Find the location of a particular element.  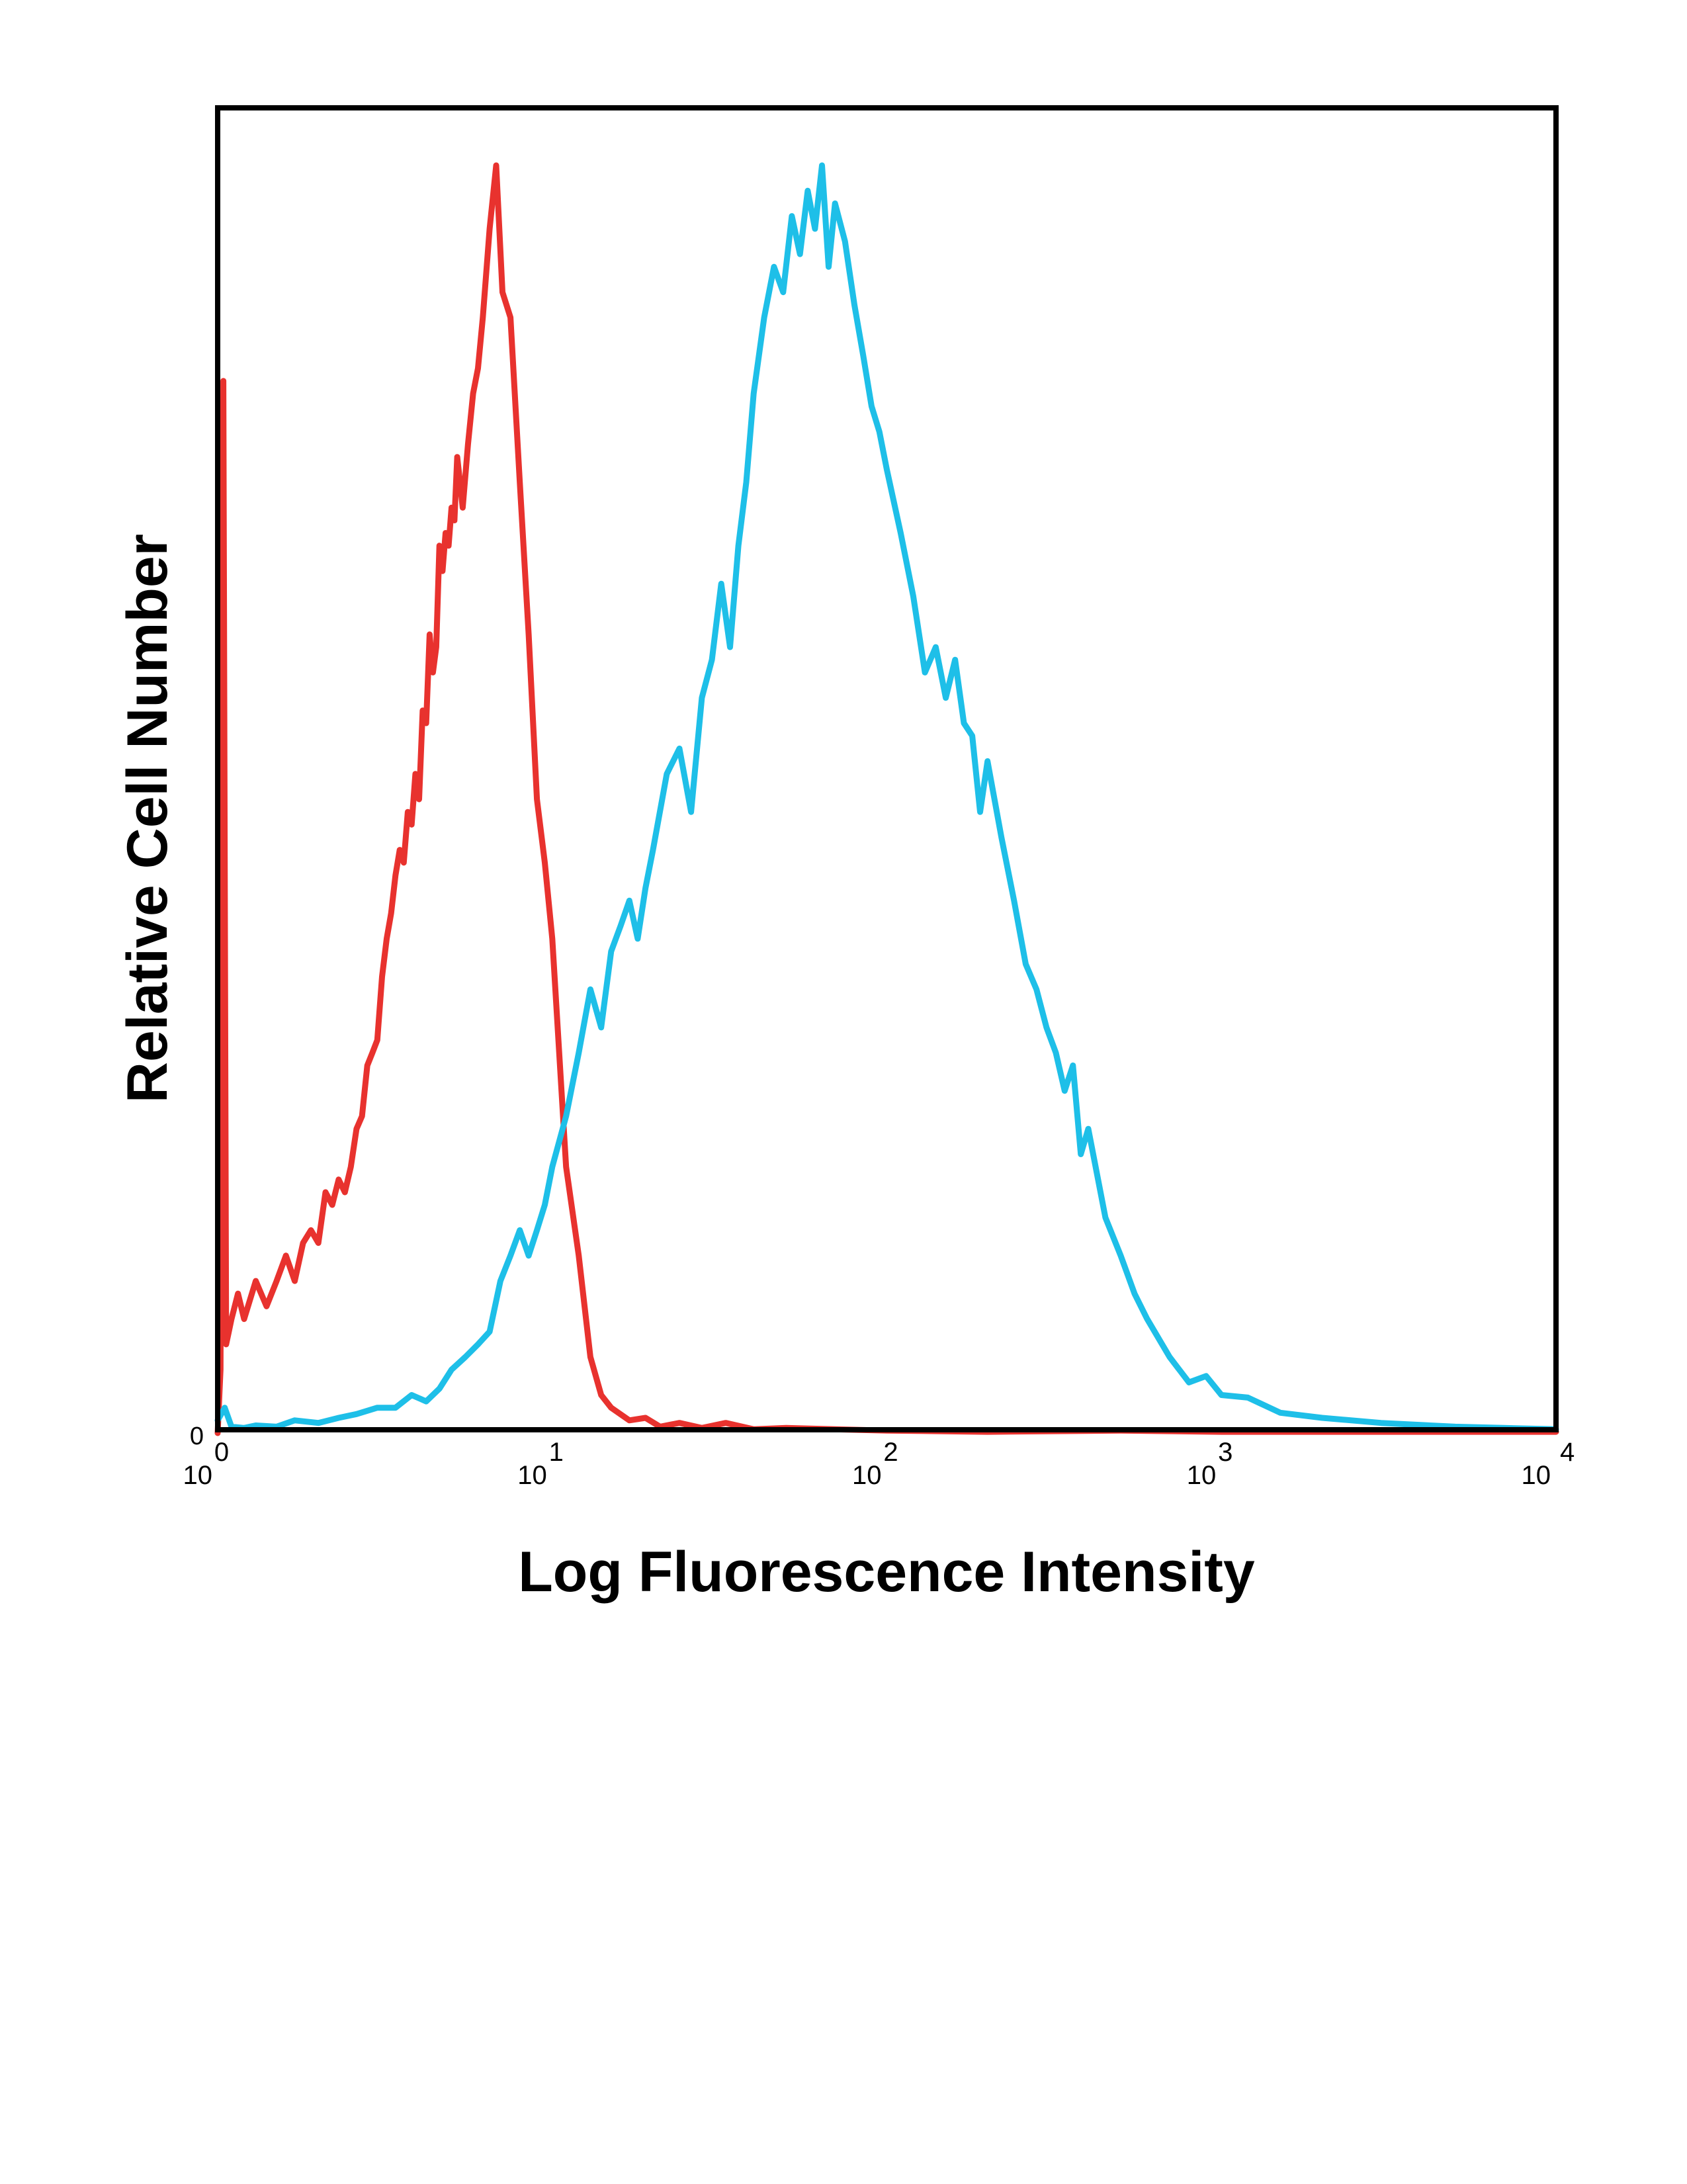

x-tick-exponent-2: 2 is located at coordinates (890, 1452).